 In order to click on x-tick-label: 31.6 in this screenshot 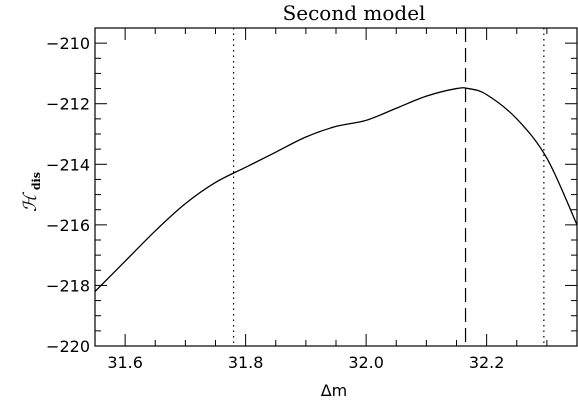, I will do `click(125, 362)`.